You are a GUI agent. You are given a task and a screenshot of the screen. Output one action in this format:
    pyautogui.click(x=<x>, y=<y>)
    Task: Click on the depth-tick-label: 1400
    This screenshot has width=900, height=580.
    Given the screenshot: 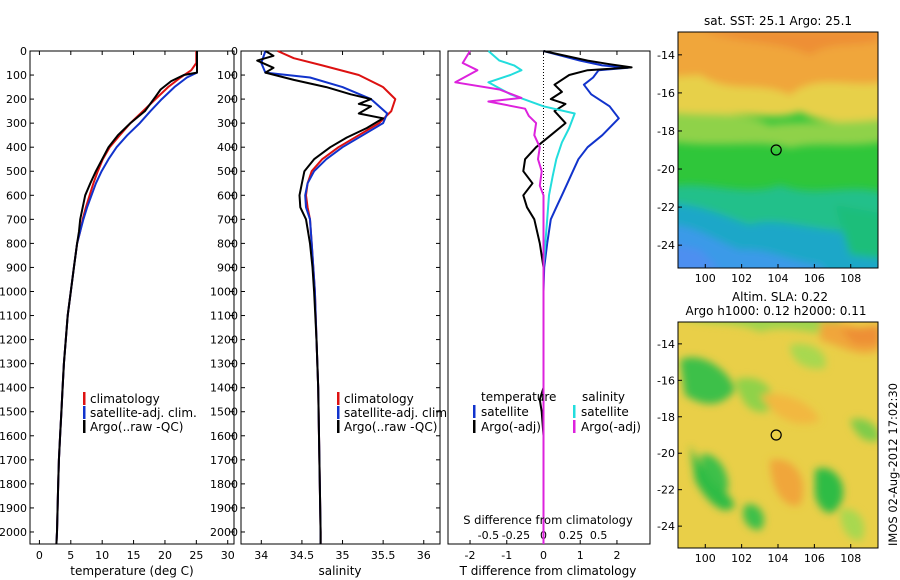 What is the action you would take?
    pyautogui.click(x=13, y=388)
    